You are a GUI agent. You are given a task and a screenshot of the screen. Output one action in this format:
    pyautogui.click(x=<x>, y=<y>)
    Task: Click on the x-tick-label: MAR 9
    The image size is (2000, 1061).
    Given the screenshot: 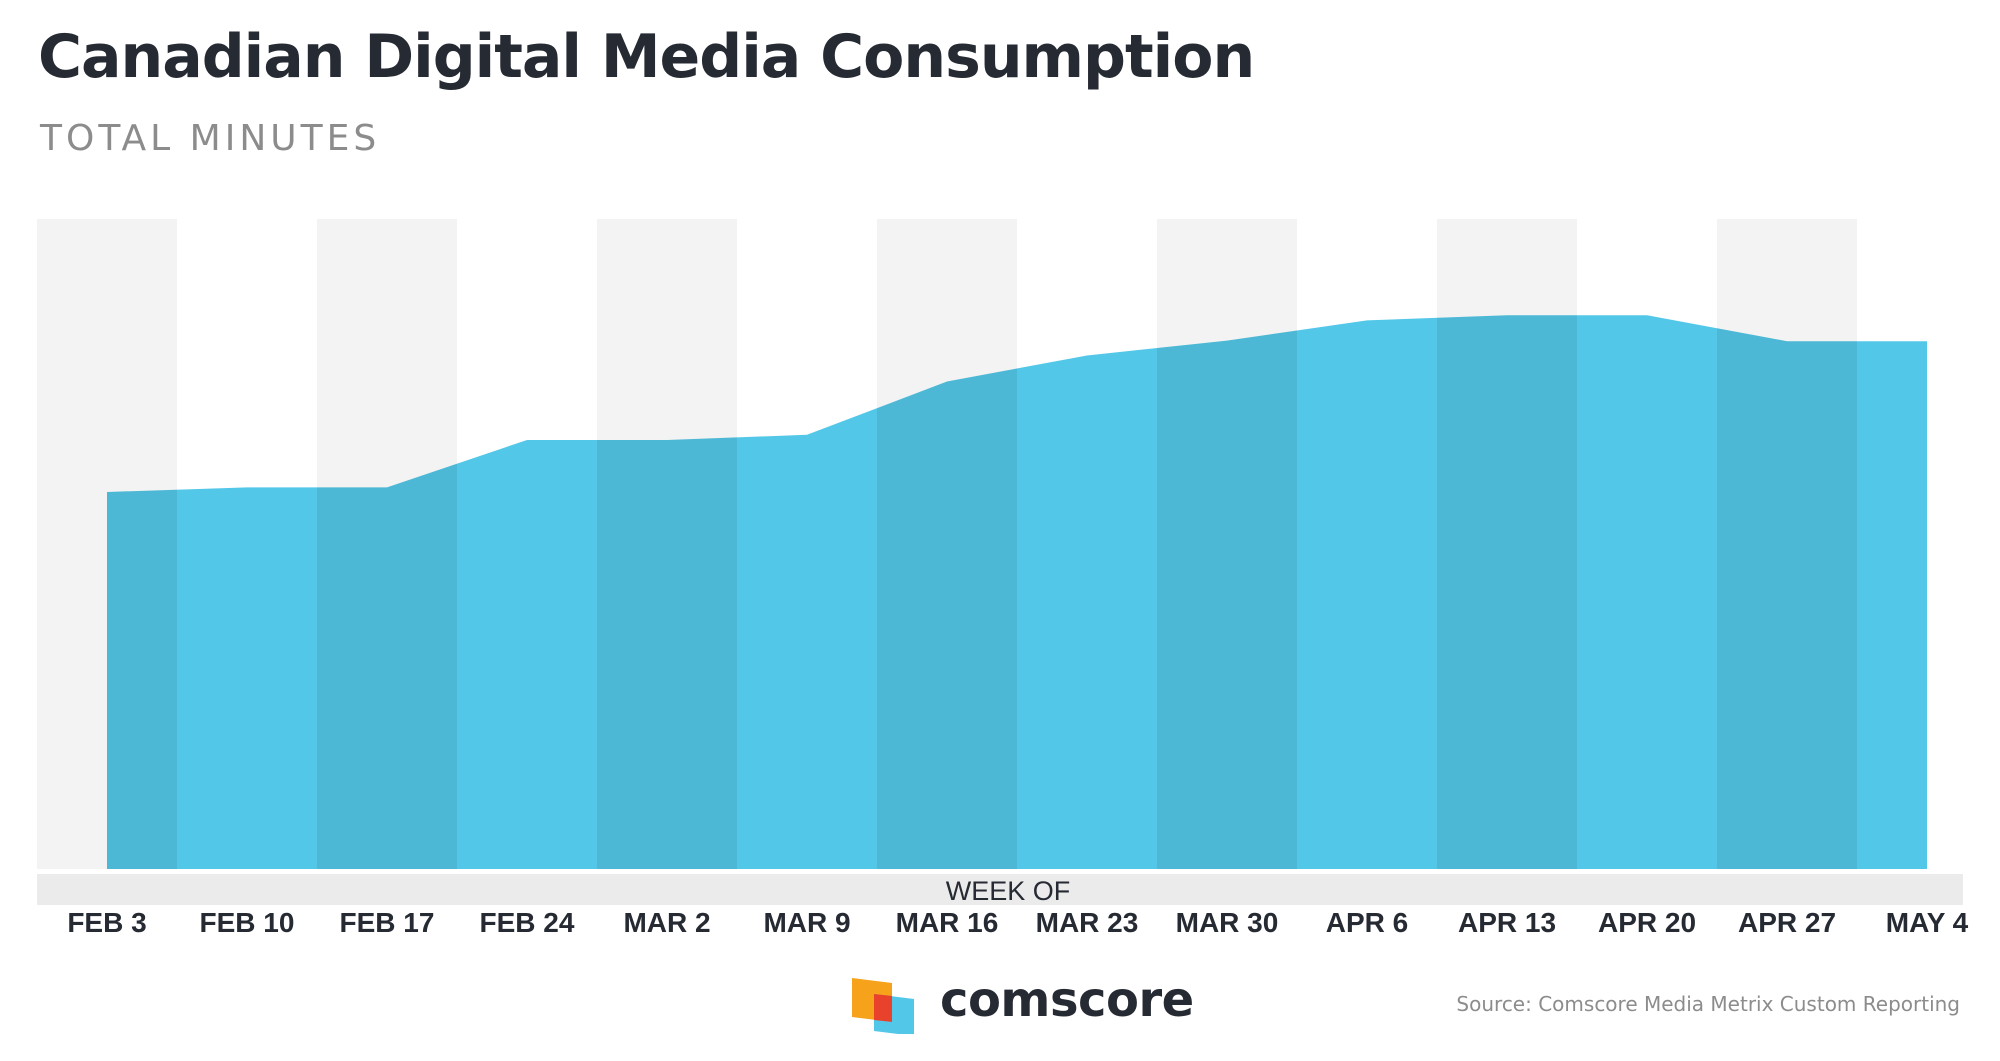 What is the action you would take?
    pyautogui.click(x=806, y=922)
    